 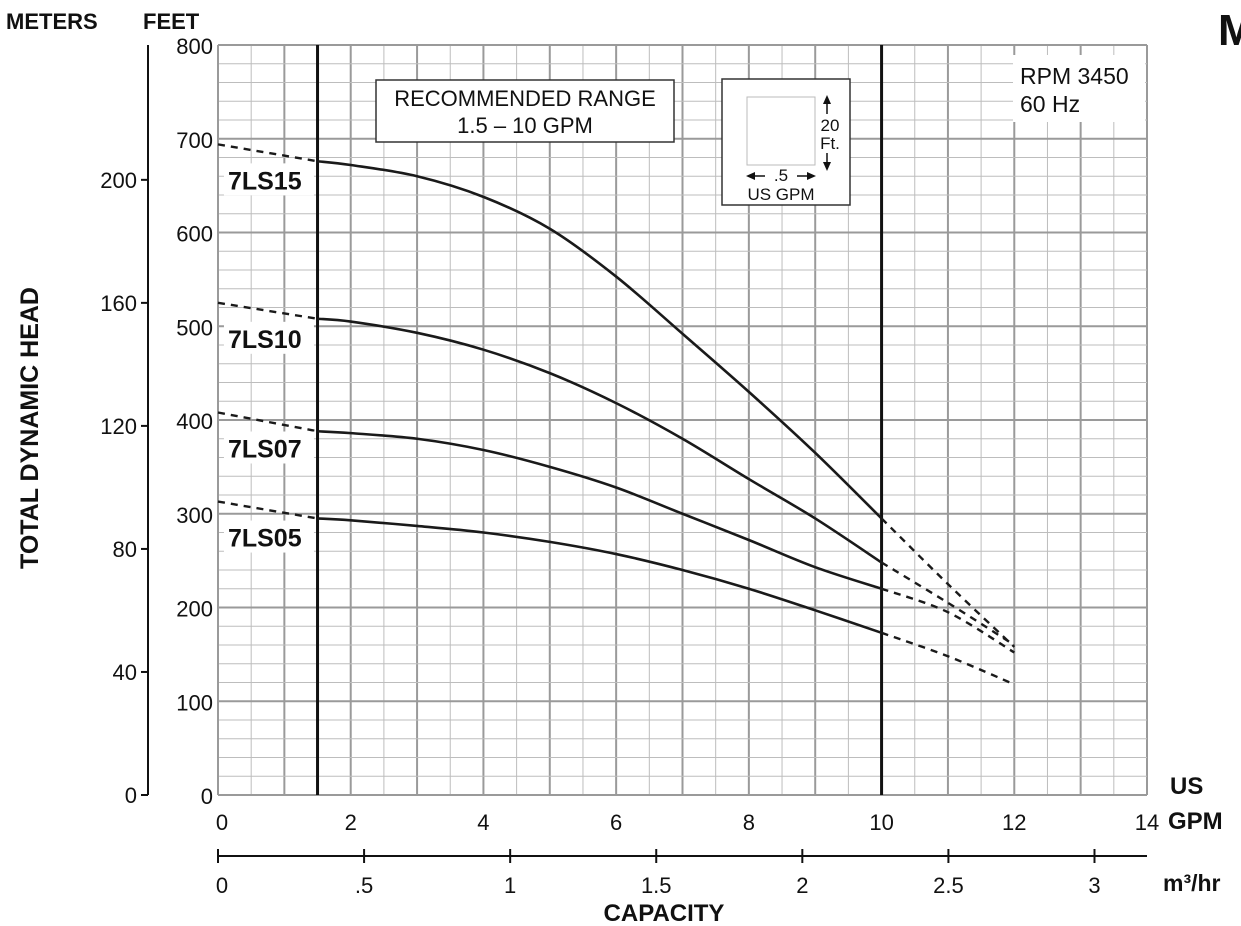 I want to click on m3hr-unit-label: m³/hr, so click(x=1192, y=883).